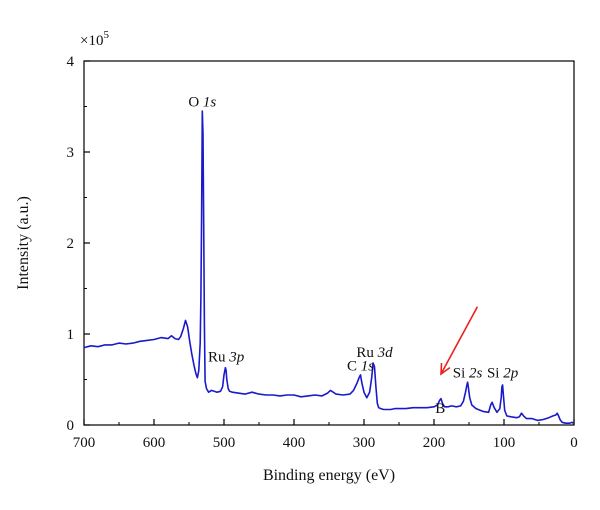  I want to click on y-tick-label: 1, so click(71, 335).